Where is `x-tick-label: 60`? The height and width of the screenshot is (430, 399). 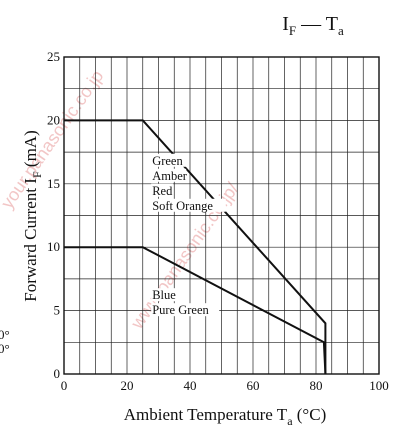 x-tick-label: 60 is located at coordinates (253, 385).